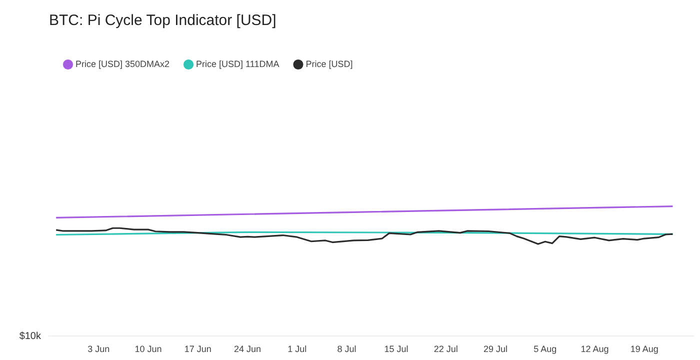 Image resolution: width=700 pixels, height=360 pixels. I want to click on x-tick-label: 19 Aug, so click(644, 349).